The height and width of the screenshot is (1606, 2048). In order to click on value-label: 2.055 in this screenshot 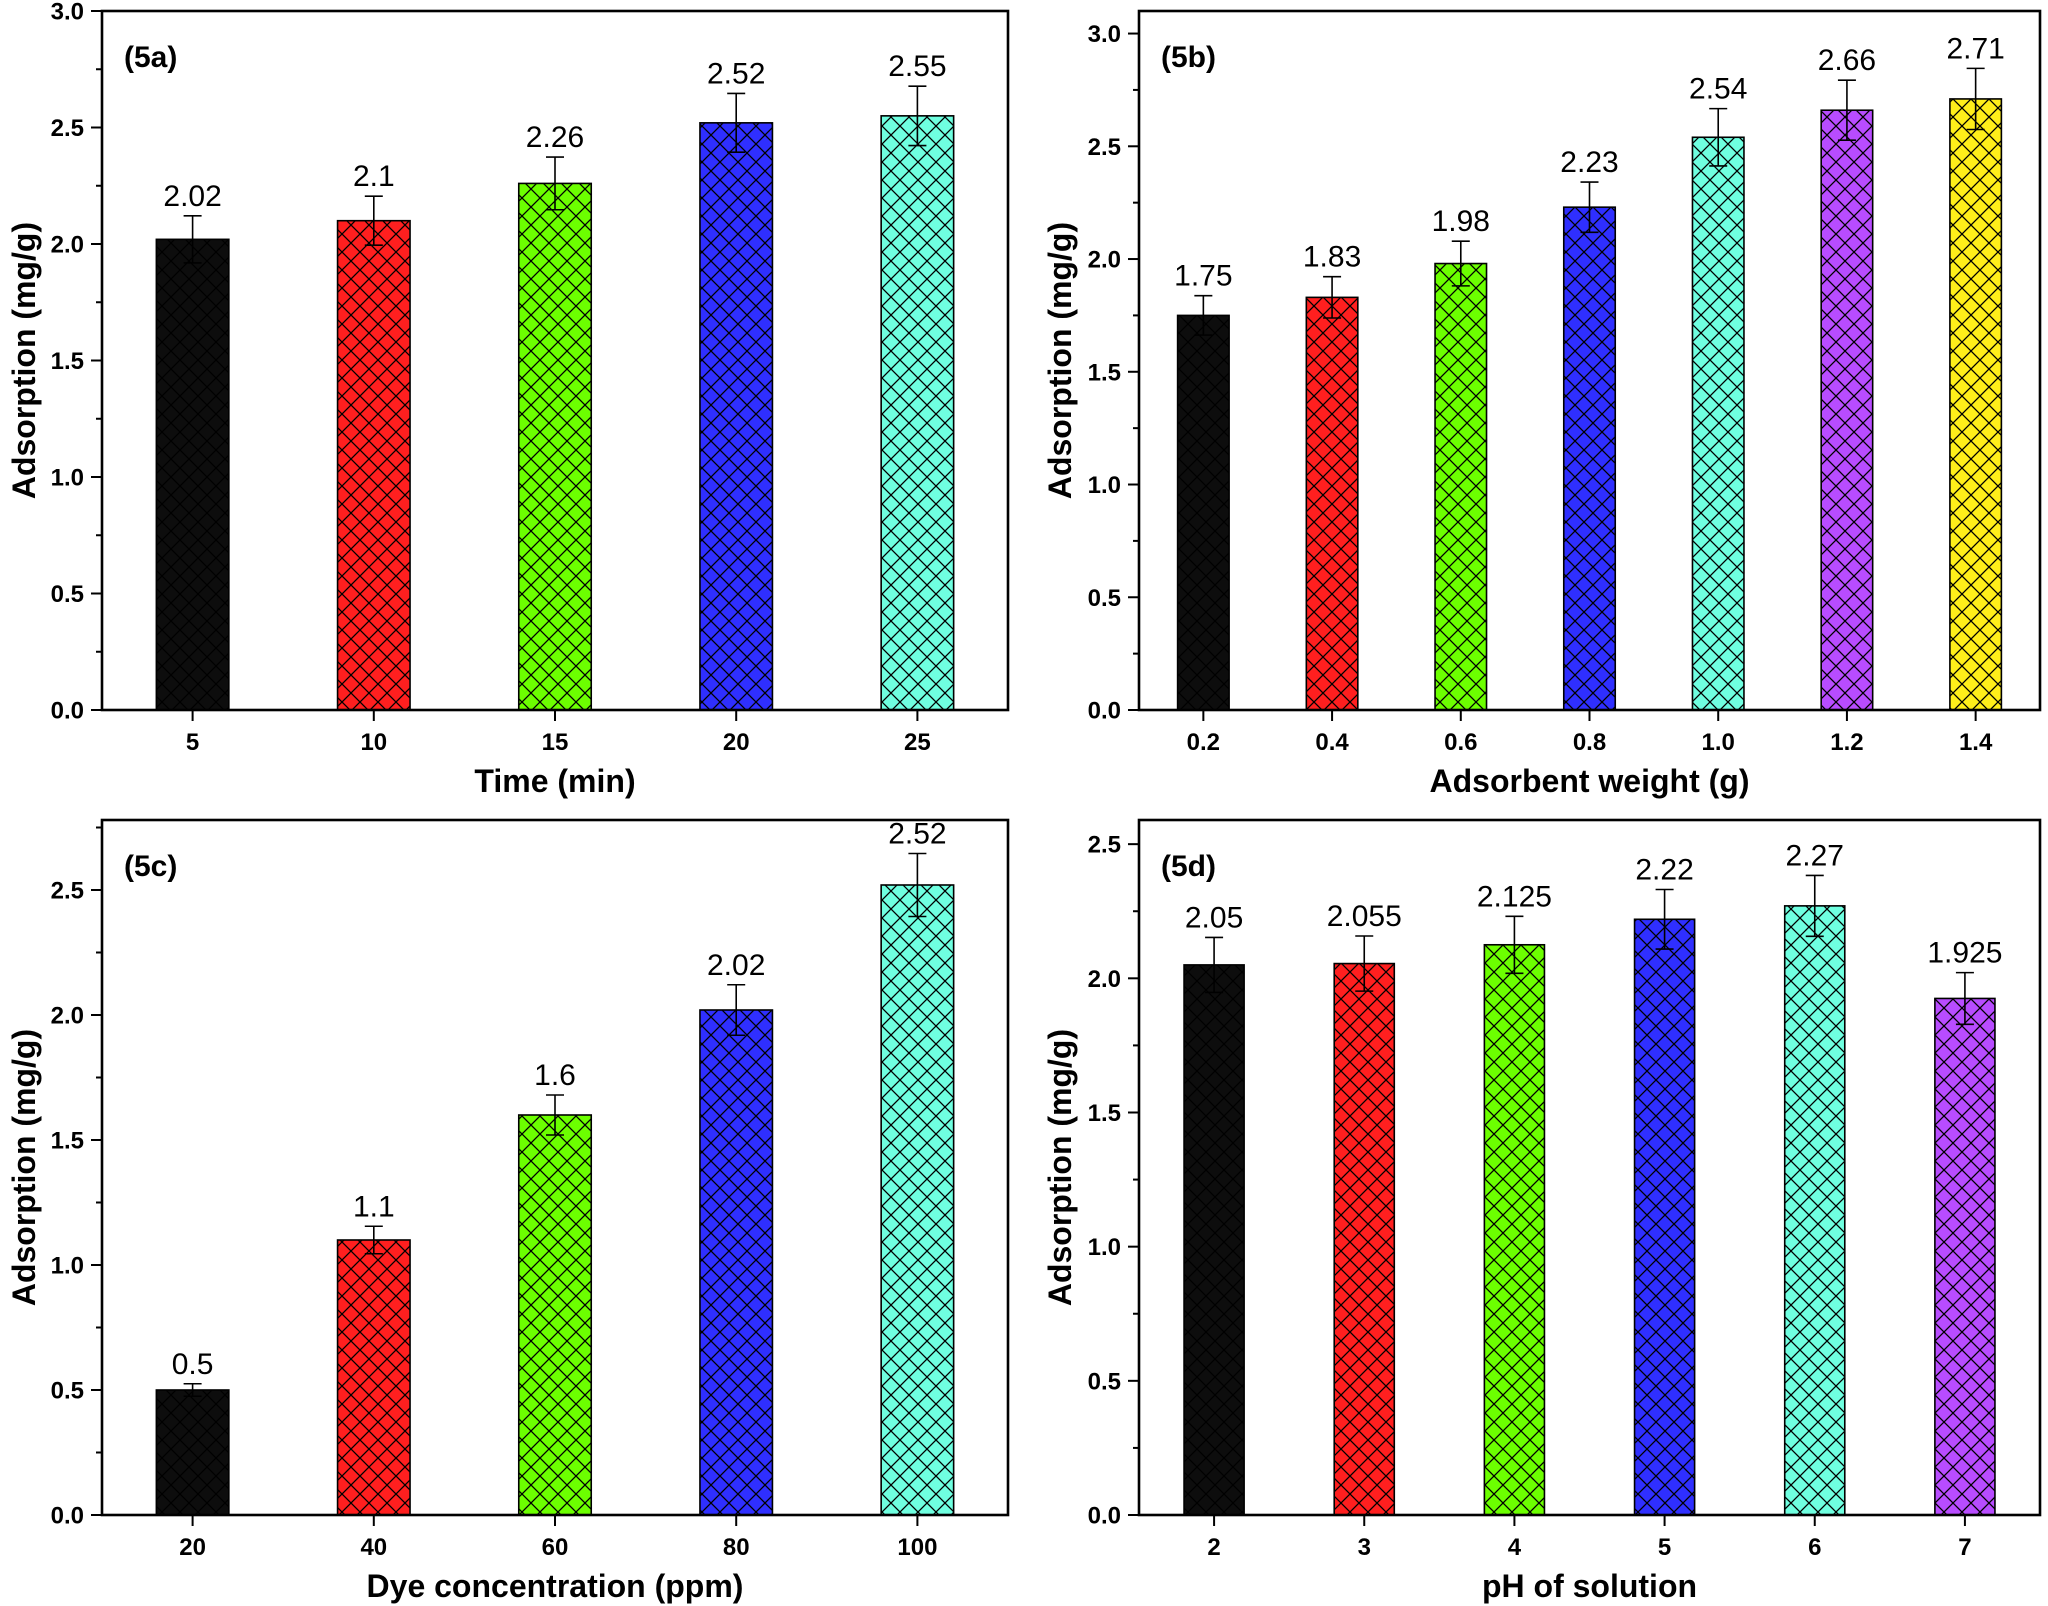, I will do `click(1364, 916)`.